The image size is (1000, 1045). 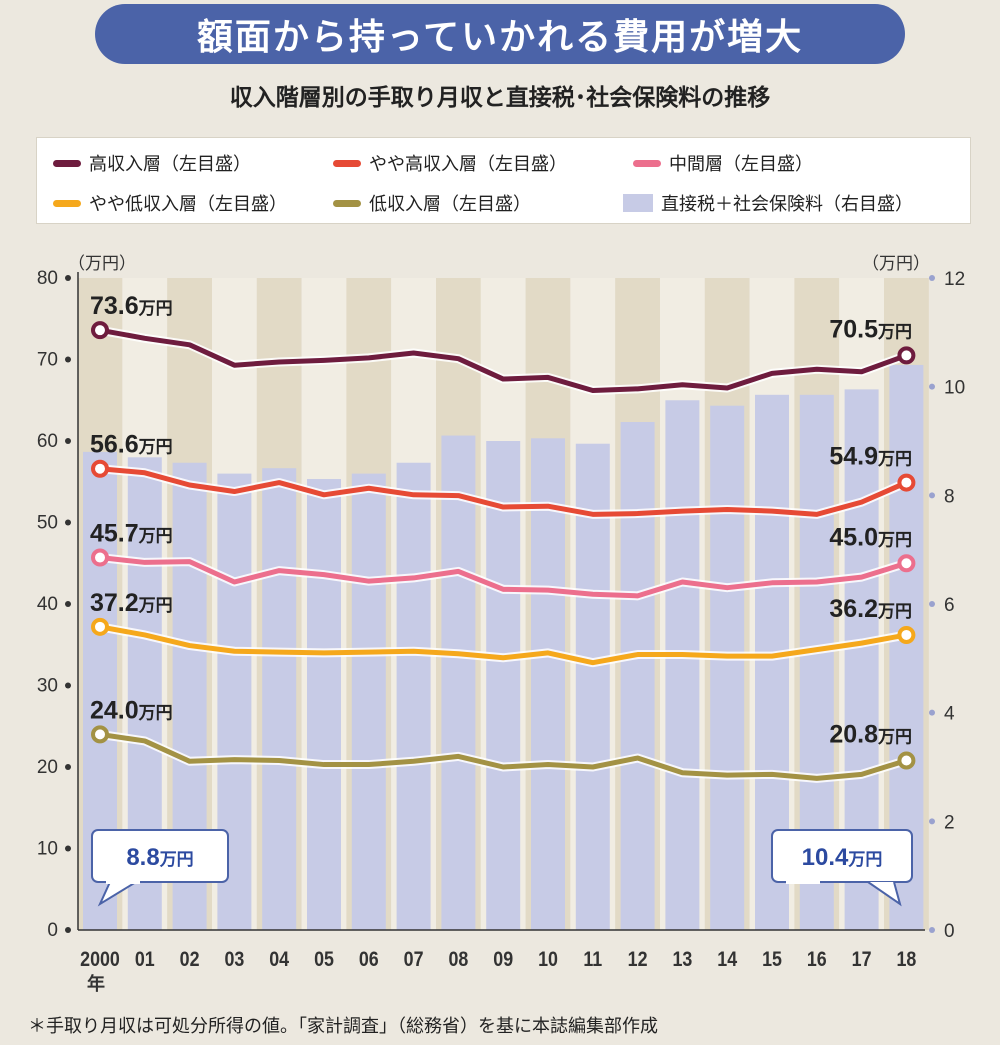 What do you see at coordinates (862, 960) in the screenshot?
I see `x-tick-label-17: 17` at bounding box center [862, 960].